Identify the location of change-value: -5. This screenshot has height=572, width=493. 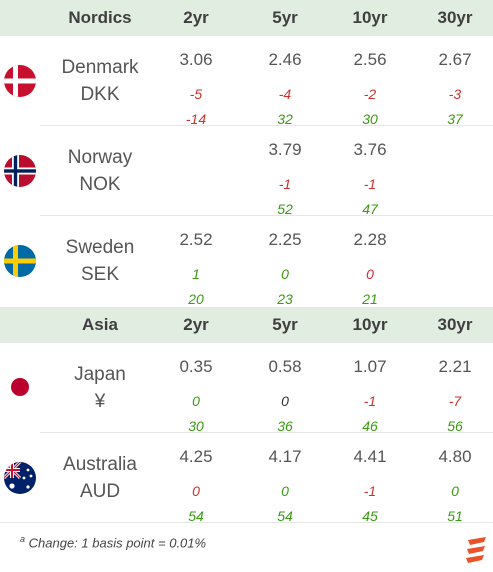
(196, 94).